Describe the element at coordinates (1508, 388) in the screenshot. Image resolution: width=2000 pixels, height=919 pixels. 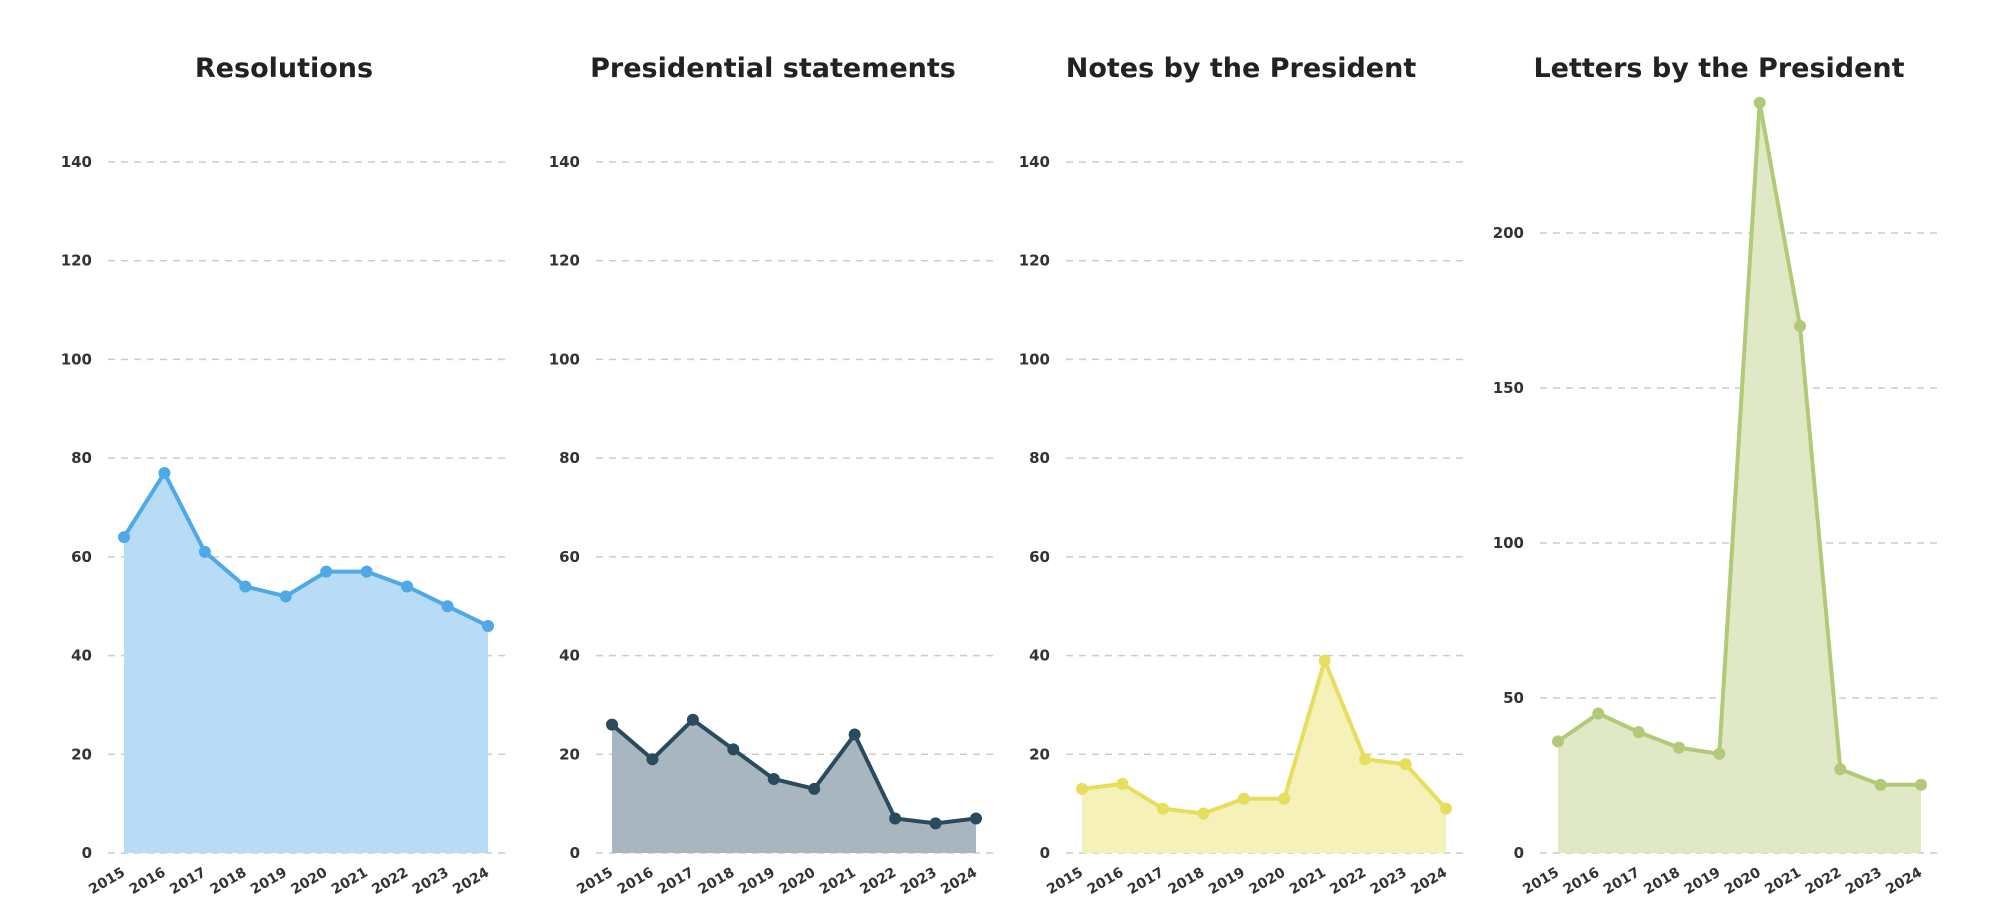
I see `y-tick-label: 150` at that location.